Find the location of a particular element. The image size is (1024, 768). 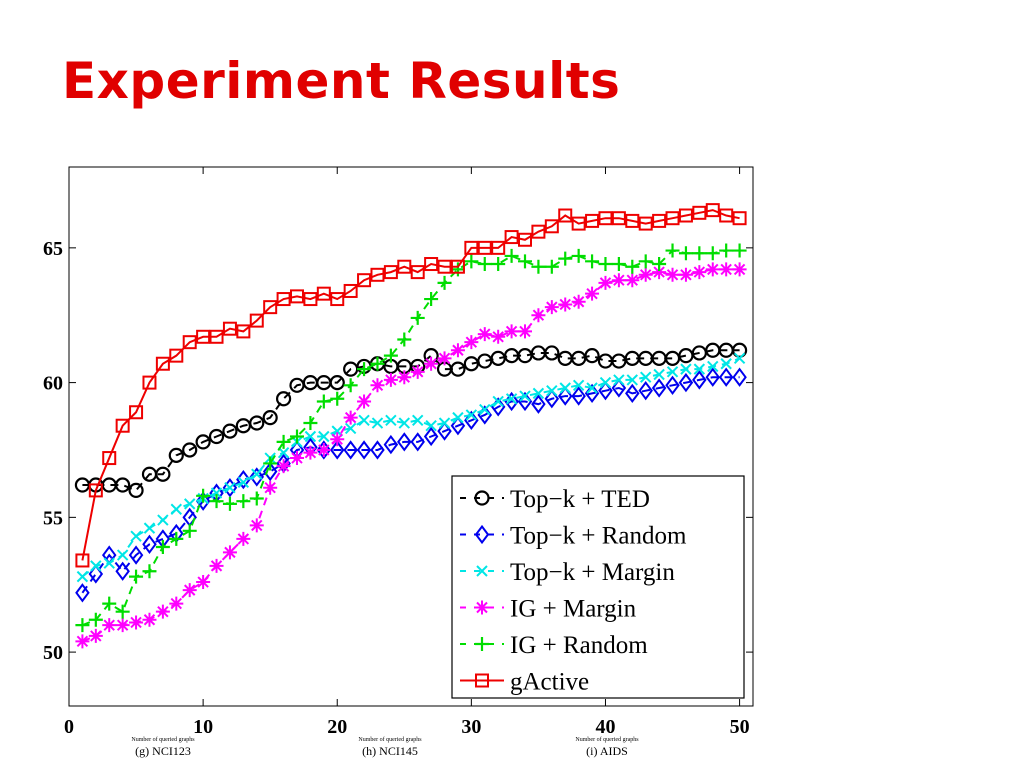

x-tick-label: 30 is located at coordinates (471, 727).